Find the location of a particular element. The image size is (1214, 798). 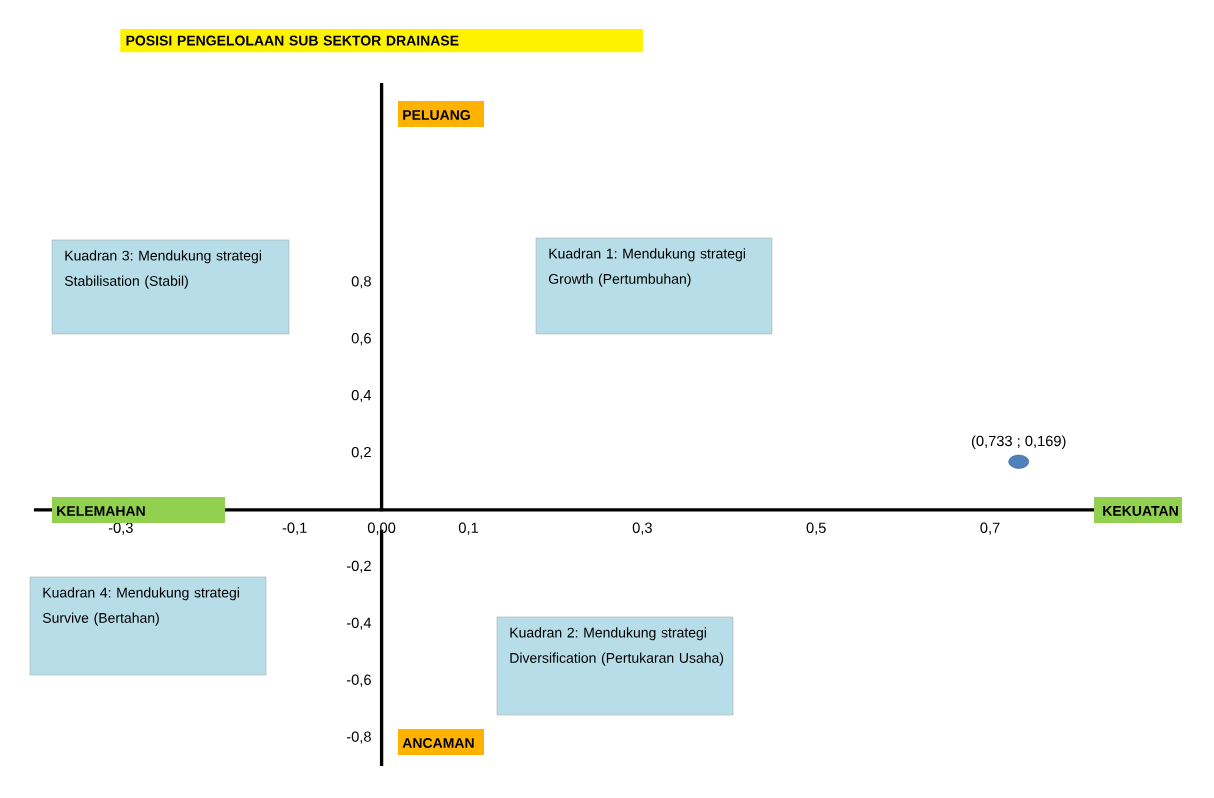

y-tick-label: -0,8 is located at coordinates (358, 737).